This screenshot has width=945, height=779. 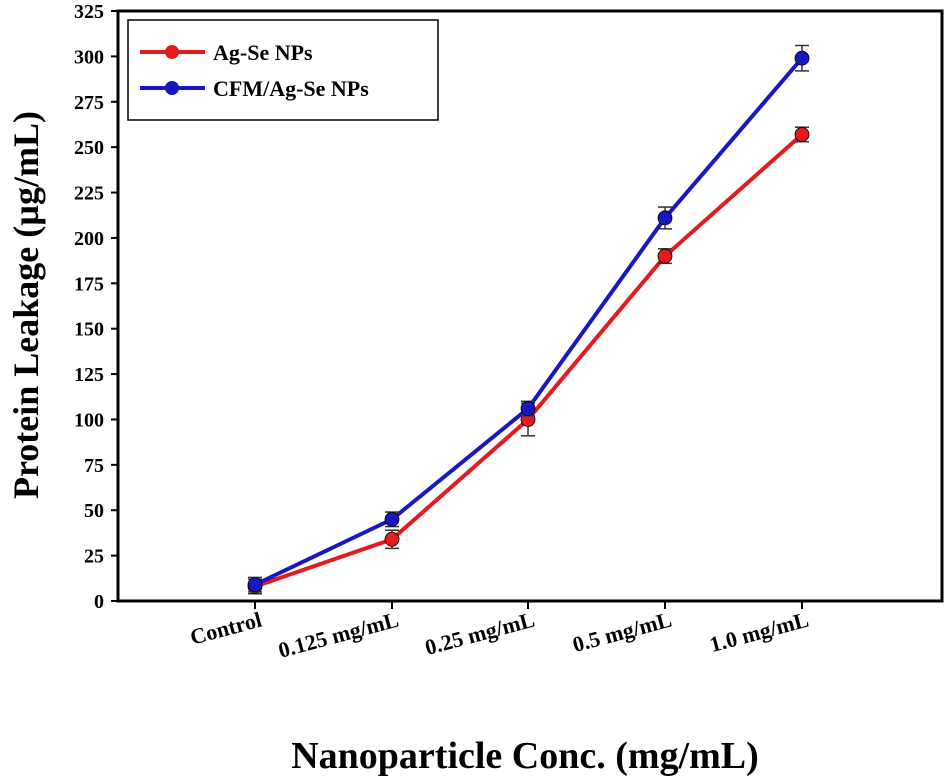 I want to click on y-tick-label: 100, so click(x=89, y=420).